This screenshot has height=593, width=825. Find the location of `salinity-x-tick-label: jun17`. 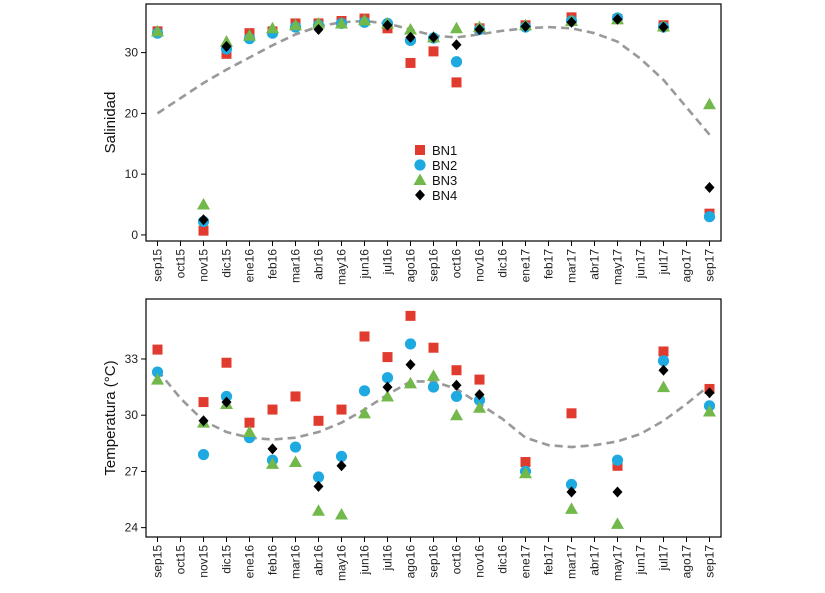

salinity-x-tick-label: jun17 is located at coordinates (641, 264).